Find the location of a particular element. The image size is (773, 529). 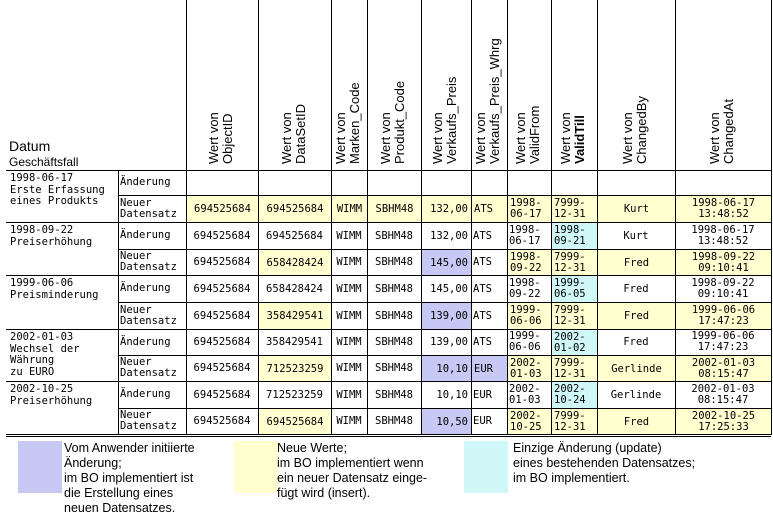

header-geschaeftsfall: Geschäftsfall is located at coordinates (44, 162).